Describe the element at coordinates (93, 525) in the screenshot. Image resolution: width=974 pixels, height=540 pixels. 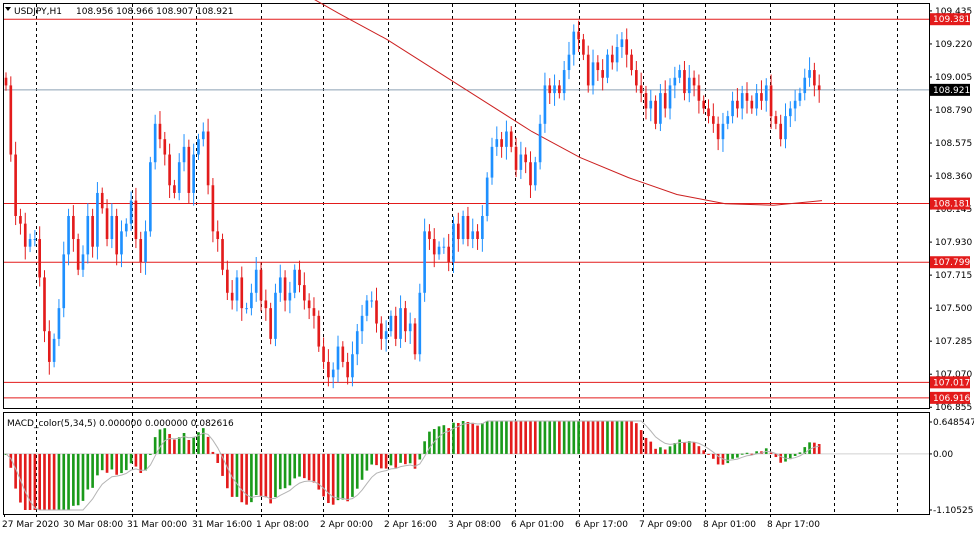
I see `x-axis-label: 30 Mar 08:00` at that location.